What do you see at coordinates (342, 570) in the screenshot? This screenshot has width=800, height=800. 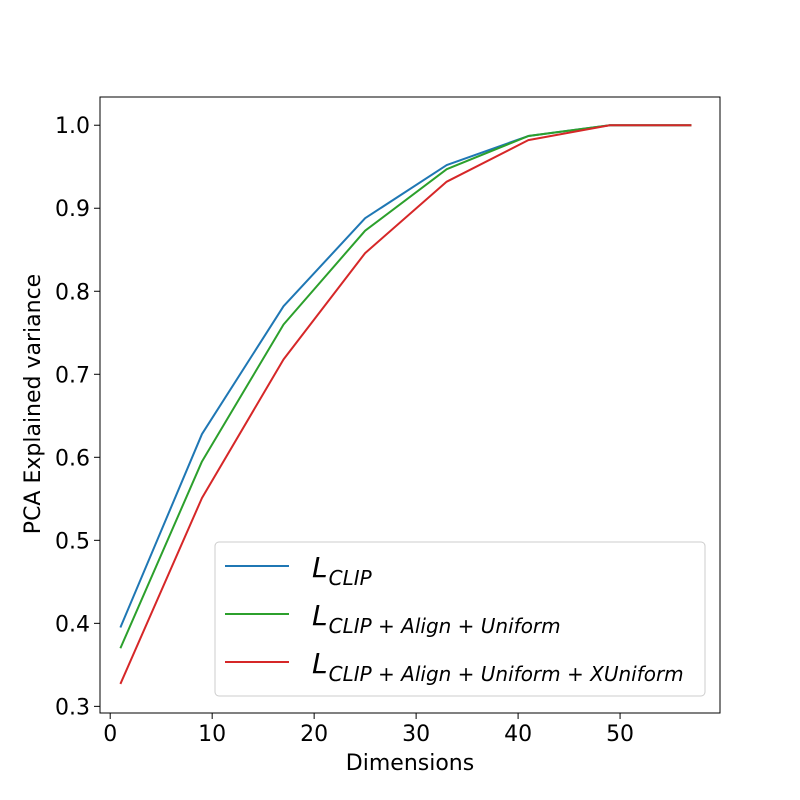 I see `legend-label: LCLIP` at bounding box center [342, 570].